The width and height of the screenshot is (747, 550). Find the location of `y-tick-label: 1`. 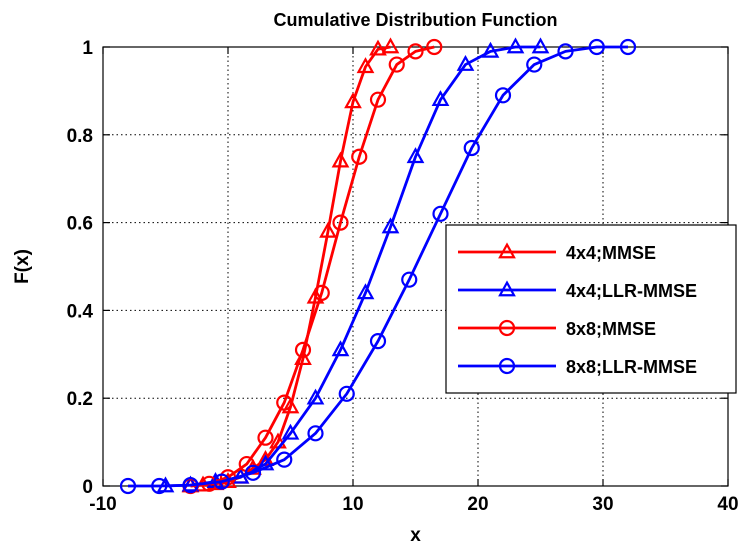

y-tick-label: 1 is located at coordinates (87, 48).